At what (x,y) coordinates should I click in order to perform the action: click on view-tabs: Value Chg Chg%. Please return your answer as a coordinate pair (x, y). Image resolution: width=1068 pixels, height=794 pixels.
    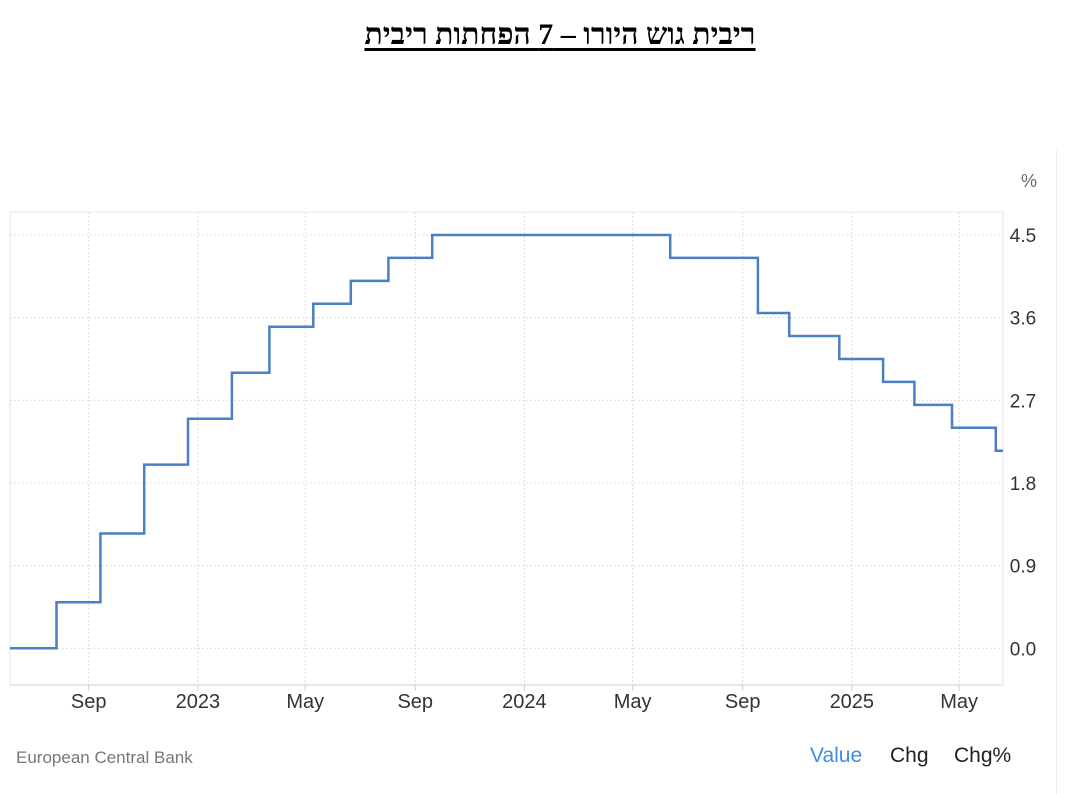
    Looking at the image, I should click on (534, 760).